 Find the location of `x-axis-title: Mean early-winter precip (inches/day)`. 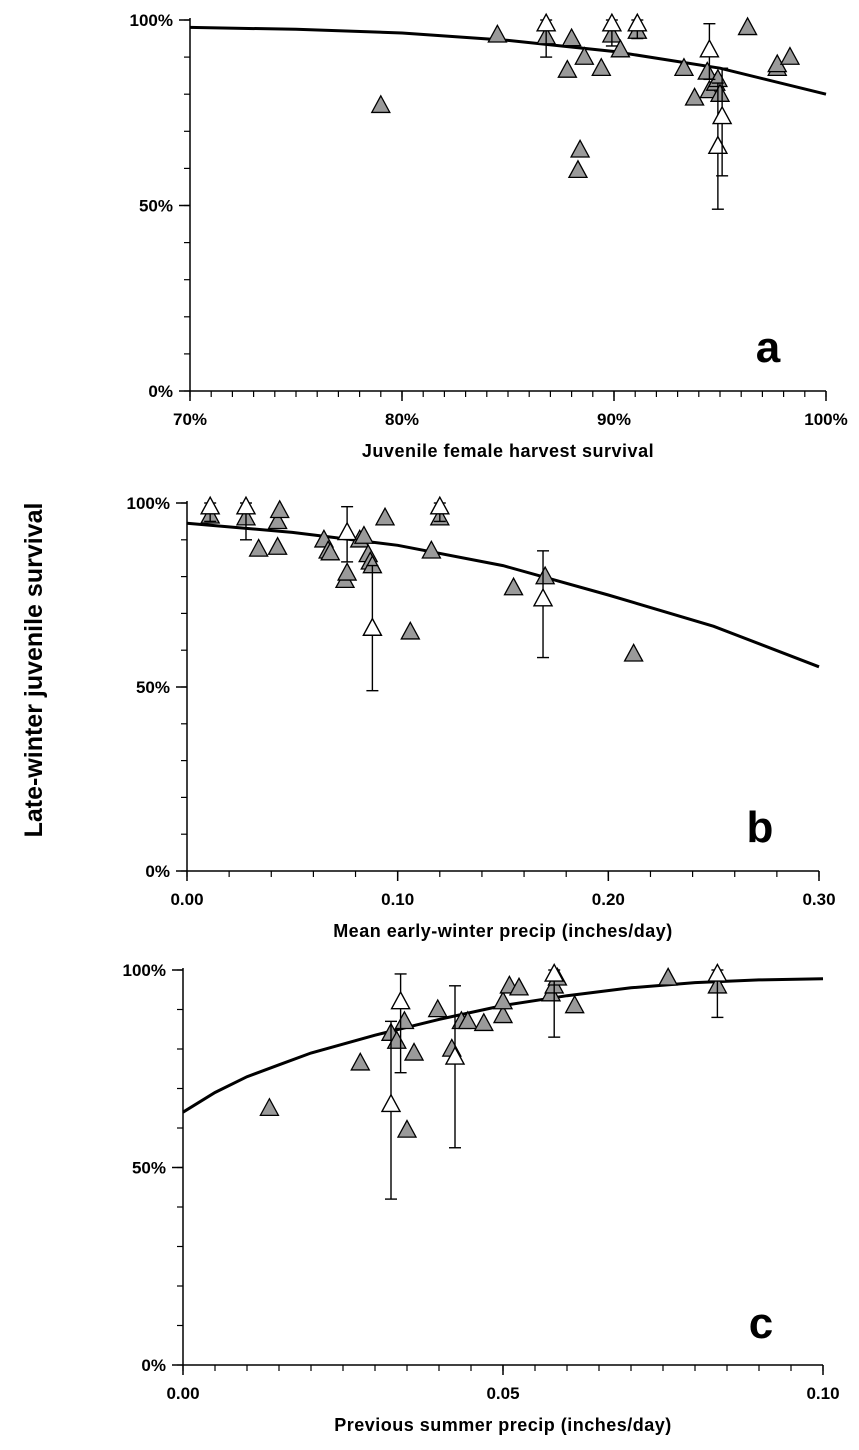

x-axis-title: Mean early-winter precip (inches/day) is located at coordinates (503, 931).